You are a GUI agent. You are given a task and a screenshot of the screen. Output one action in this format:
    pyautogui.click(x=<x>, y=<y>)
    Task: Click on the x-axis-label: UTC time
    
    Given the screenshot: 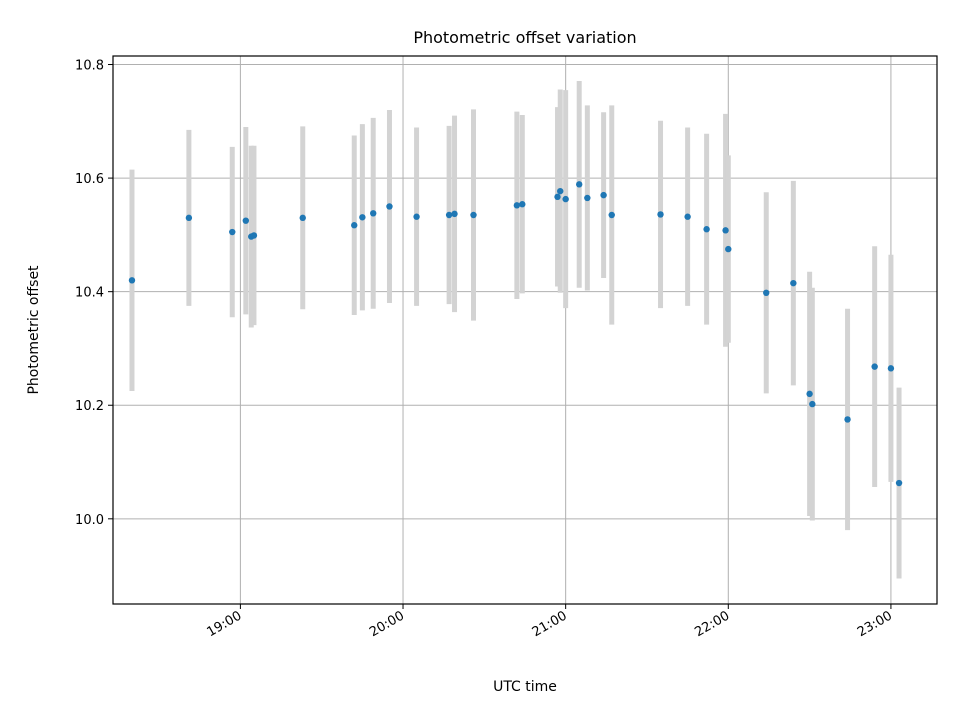 What is the action you would take?
    pyautogui.click(x=525, y=687)
    